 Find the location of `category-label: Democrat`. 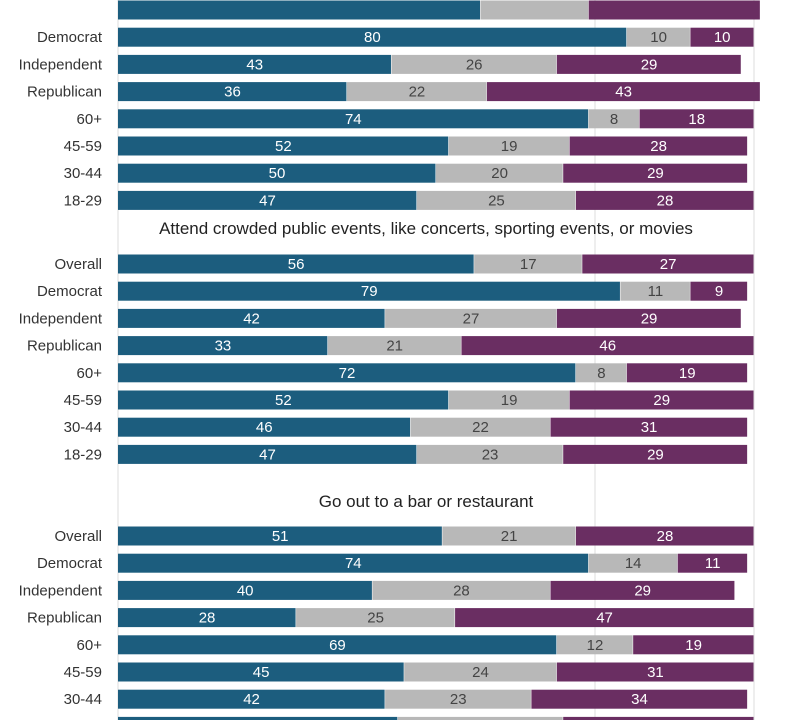

category-label: Democrat is located at coordinates (70, 563).